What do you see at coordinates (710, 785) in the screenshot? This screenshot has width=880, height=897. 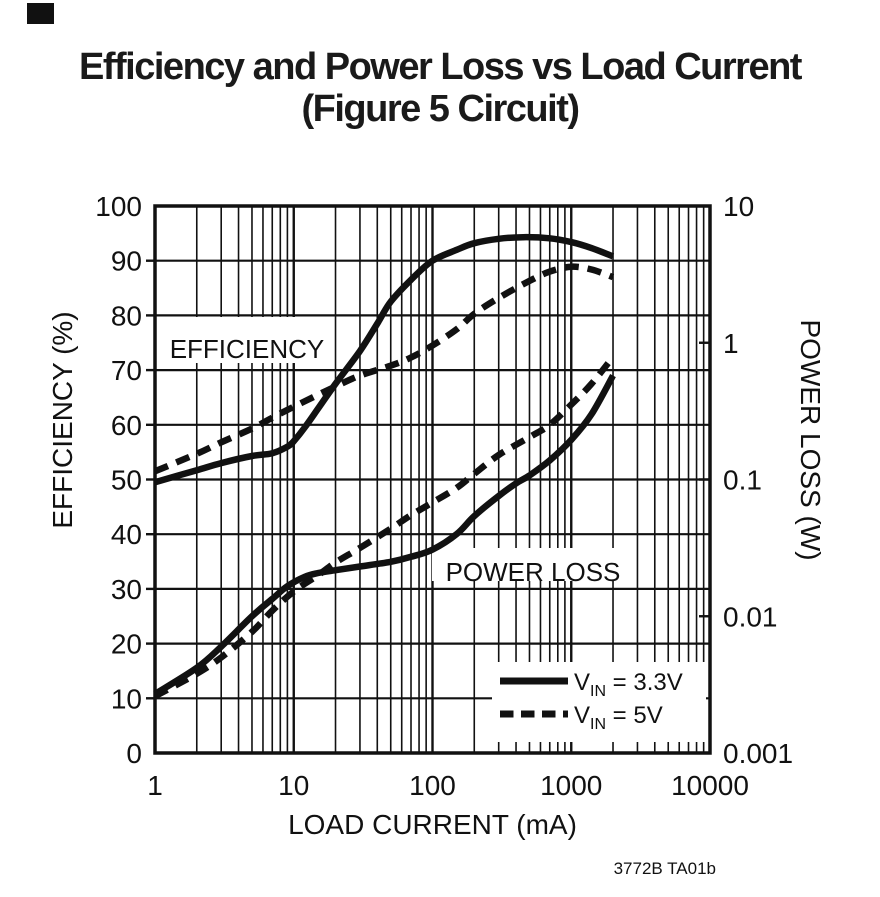 I see `x-tick-label: 10000` at bounding box center [710, 785].